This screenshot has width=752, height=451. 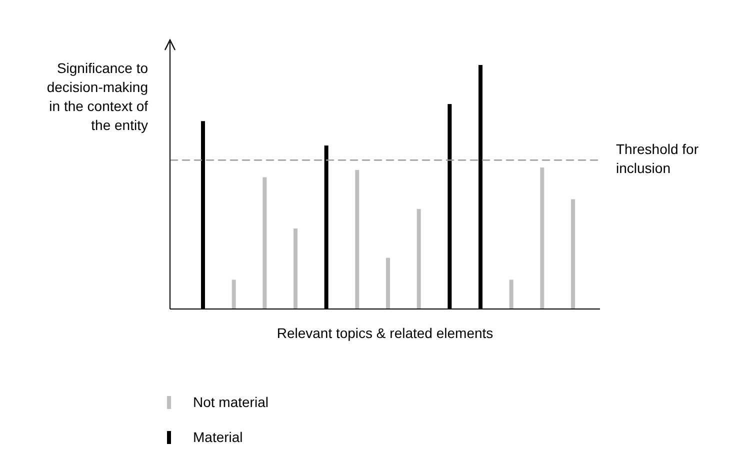 I want to click on x-axis-title: Relevant topics & related elements, so click(x=385, y=333).